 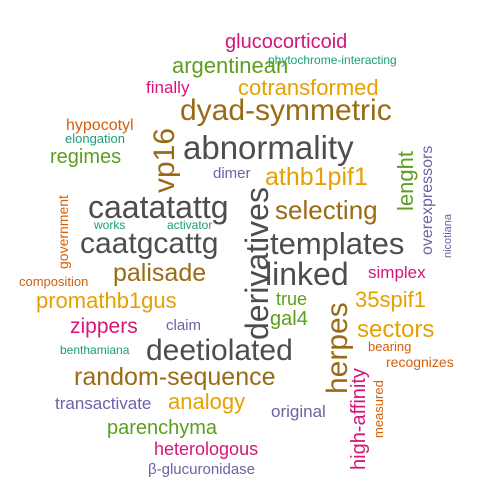 What do you see at coordinates (95, 350) in the screenshot?
I see `cloud-word: benthamiana` at bounding box center [95, 350].